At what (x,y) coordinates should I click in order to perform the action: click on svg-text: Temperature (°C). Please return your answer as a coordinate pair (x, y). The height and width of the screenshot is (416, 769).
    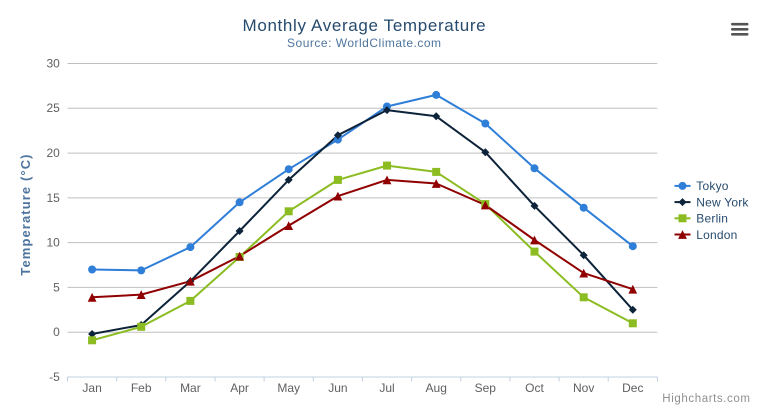
    Looking at the image, I should click on (25, 214).